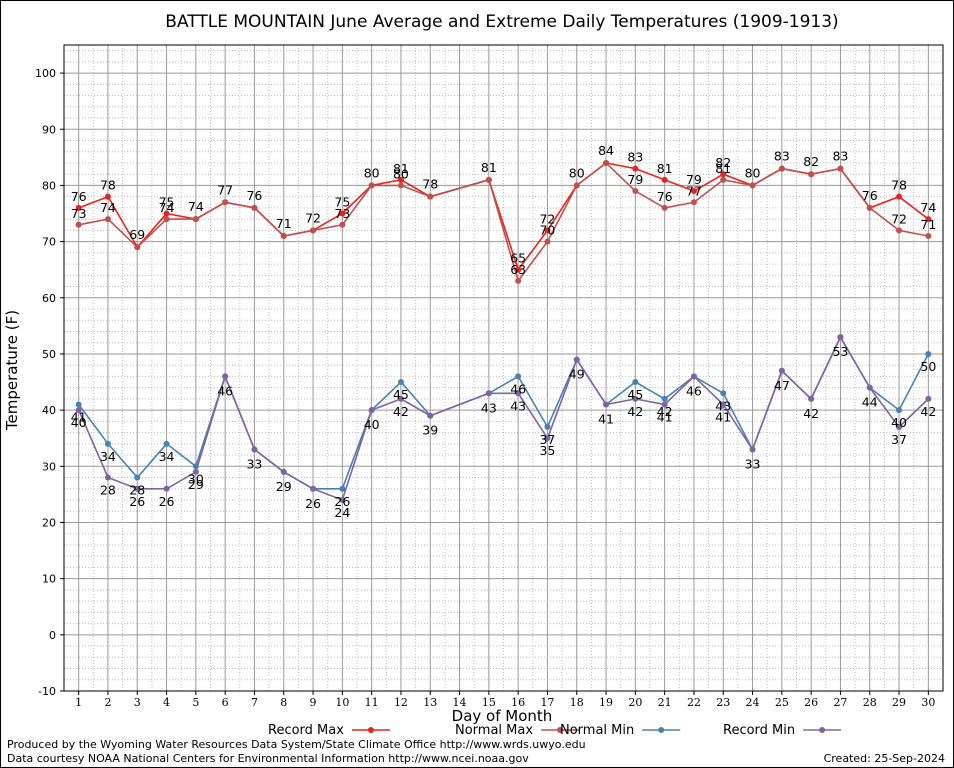 Image resolution: width=954 pixels, height=768 pixels. I want to click on data-label: 37, so click(547, 439).